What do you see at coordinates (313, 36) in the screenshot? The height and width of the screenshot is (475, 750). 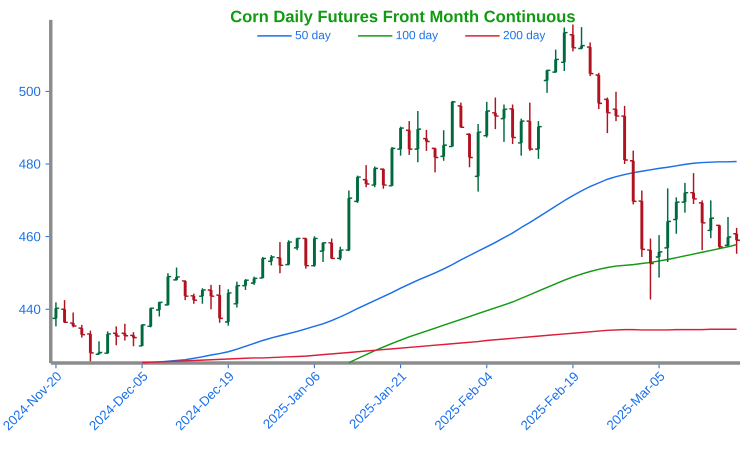 I see `legend-label: 50 day` at bounding box center [313, 36].